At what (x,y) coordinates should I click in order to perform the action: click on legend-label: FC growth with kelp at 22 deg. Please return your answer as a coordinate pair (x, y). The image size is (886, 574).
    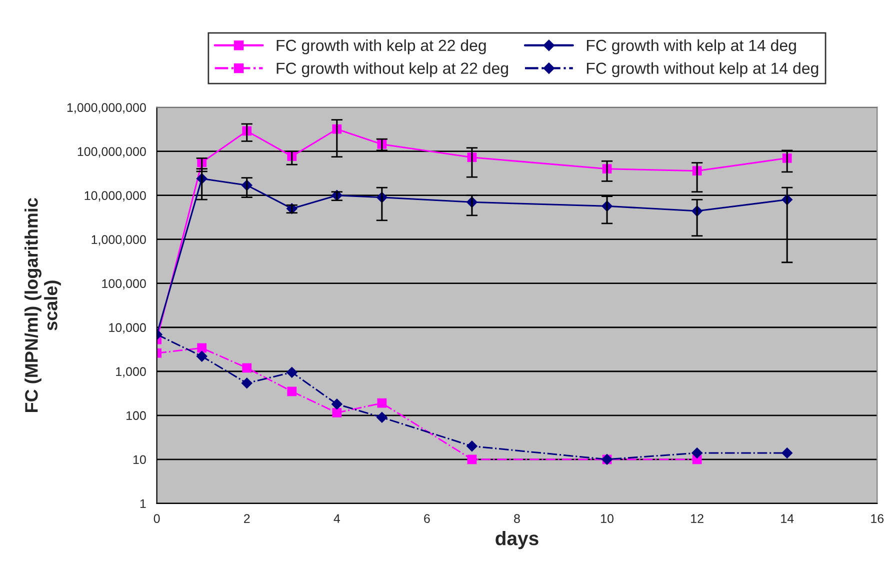
    Looking at the image, I should click on (381, 46).